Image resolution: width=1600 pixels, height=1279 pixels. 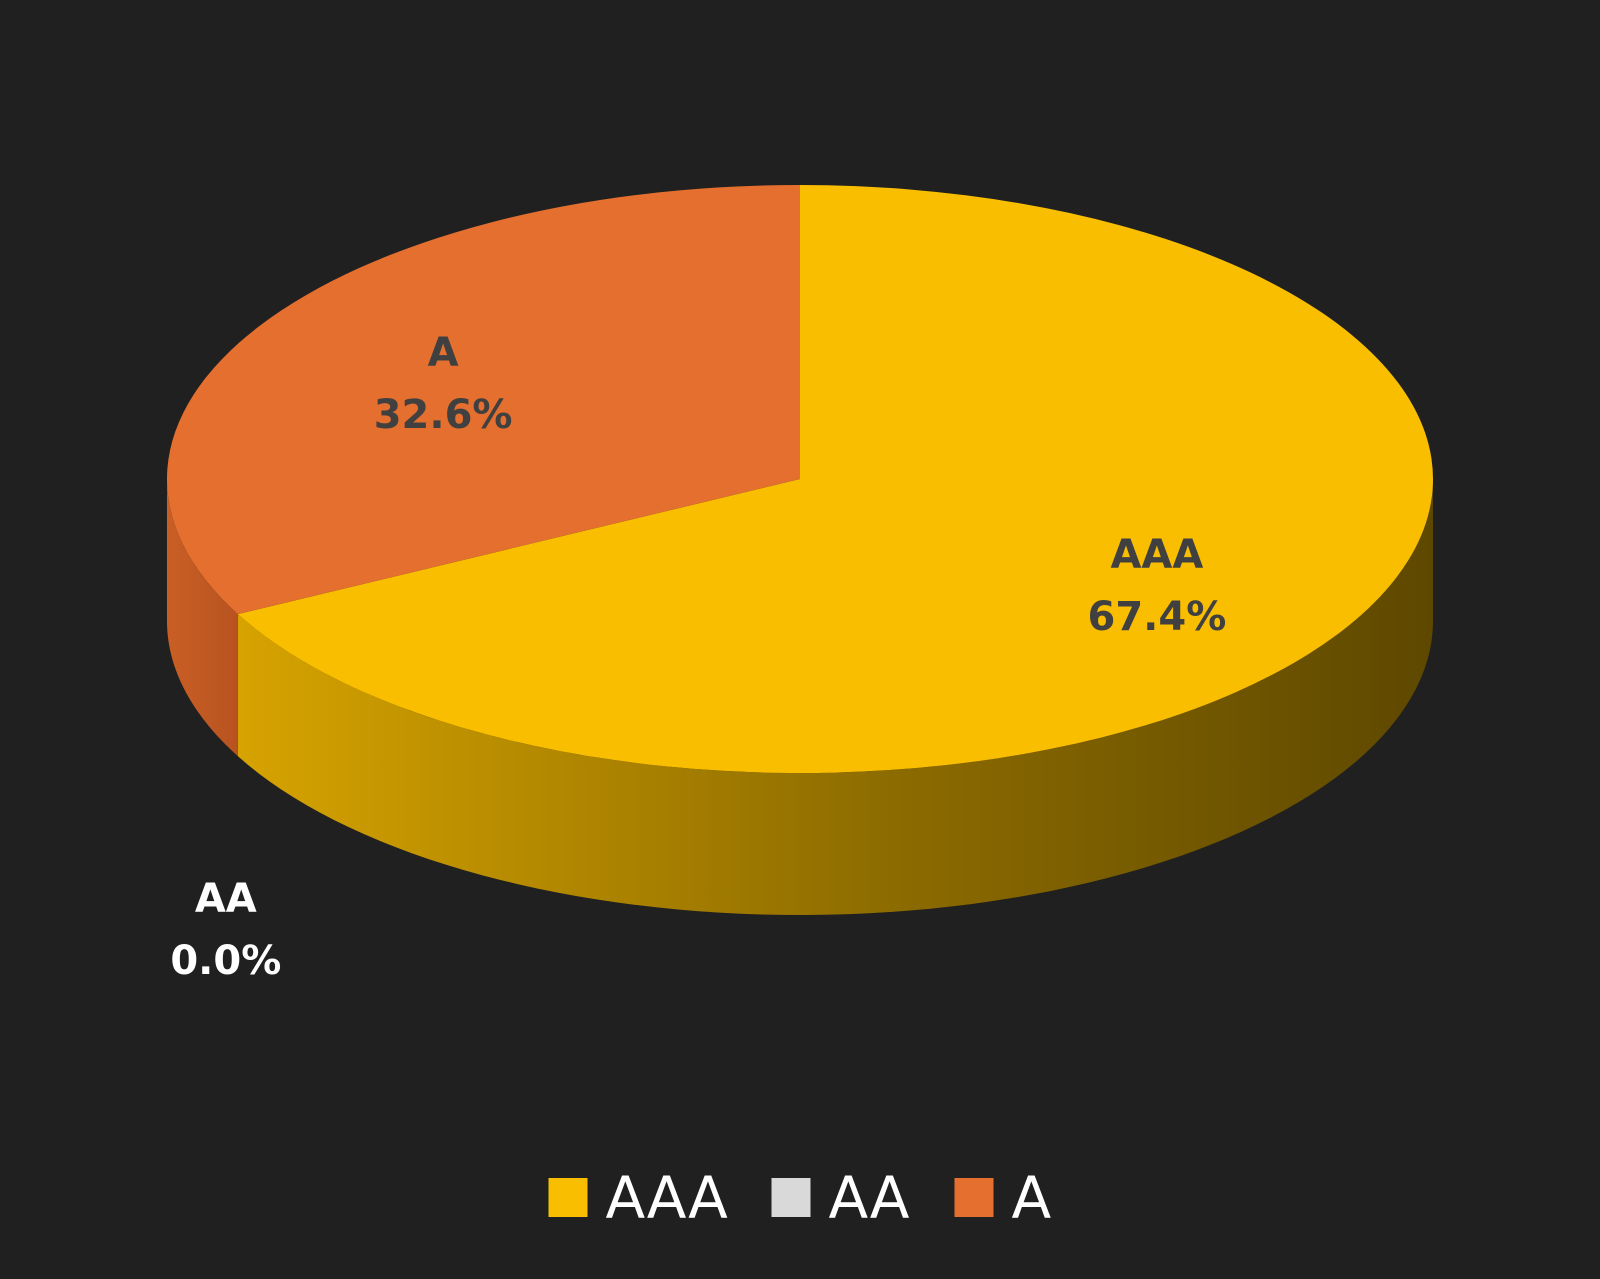 I want to click on data-label-category-aa: AA, so click(x=226, y=899).